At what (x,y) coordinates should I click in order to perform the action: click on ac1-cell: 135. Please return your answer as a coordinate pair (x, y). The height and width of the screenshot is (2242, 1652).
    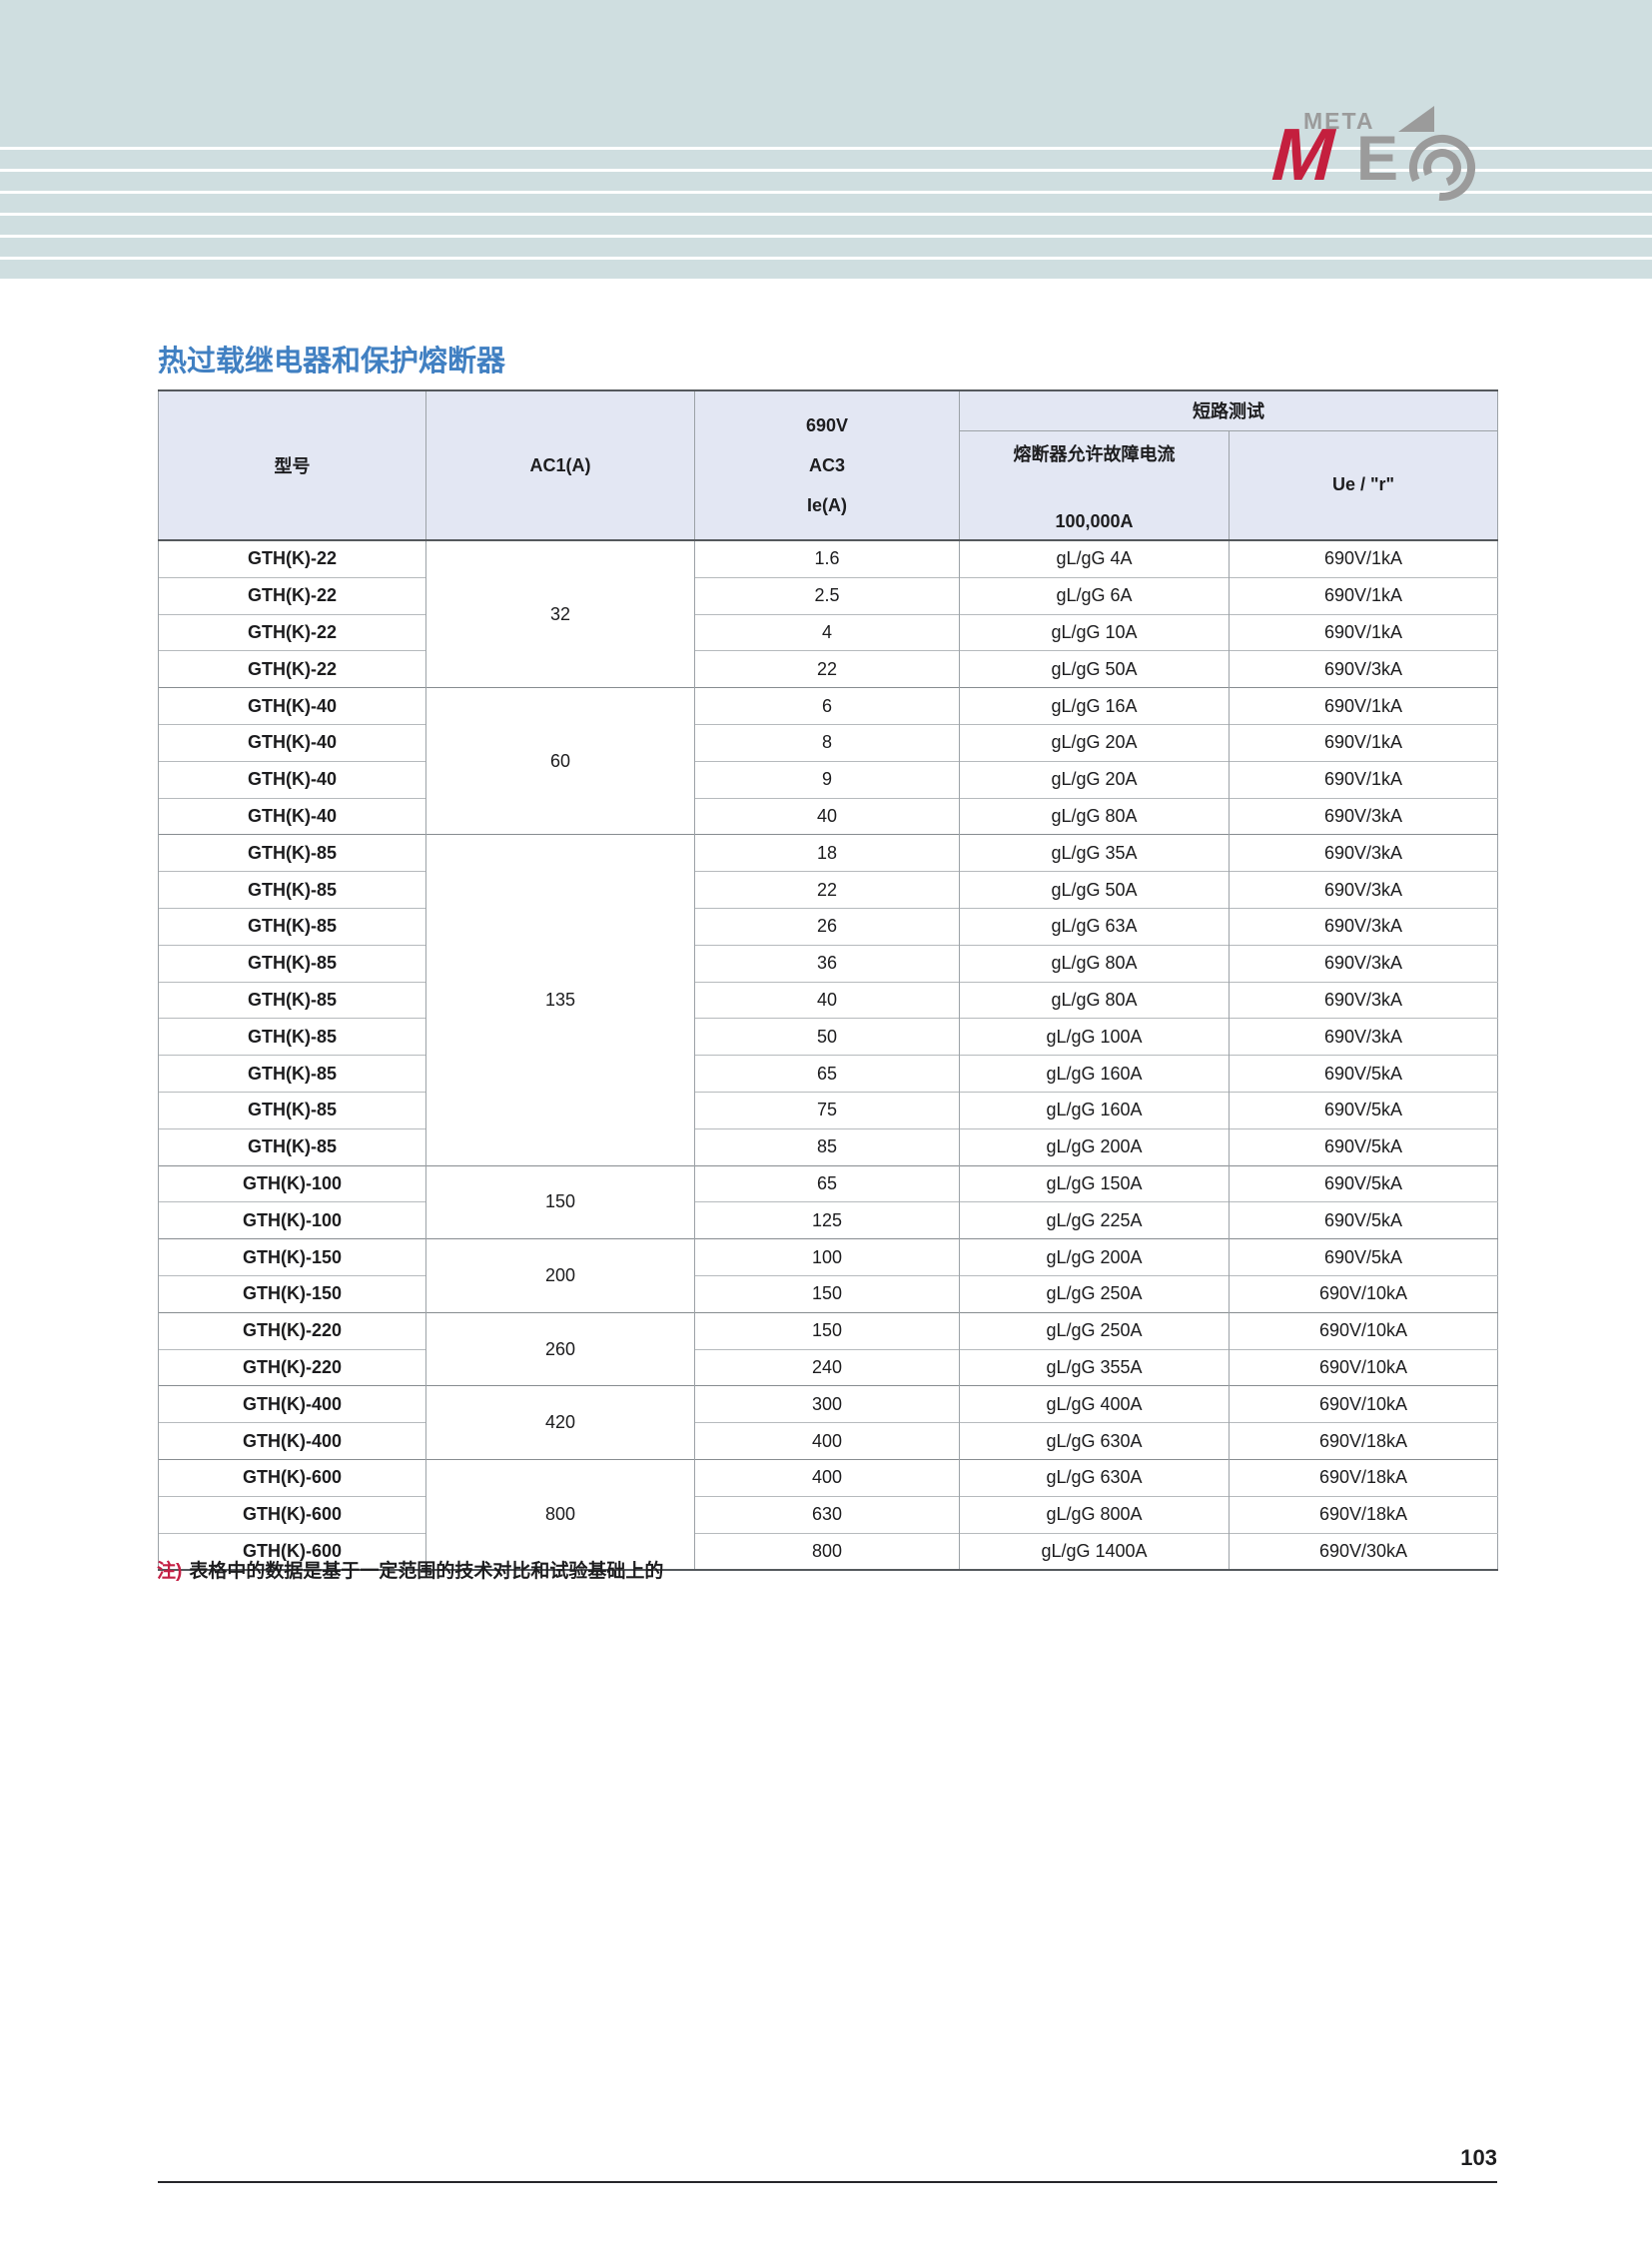
    Looking at the image, I should click on (560, 1000).